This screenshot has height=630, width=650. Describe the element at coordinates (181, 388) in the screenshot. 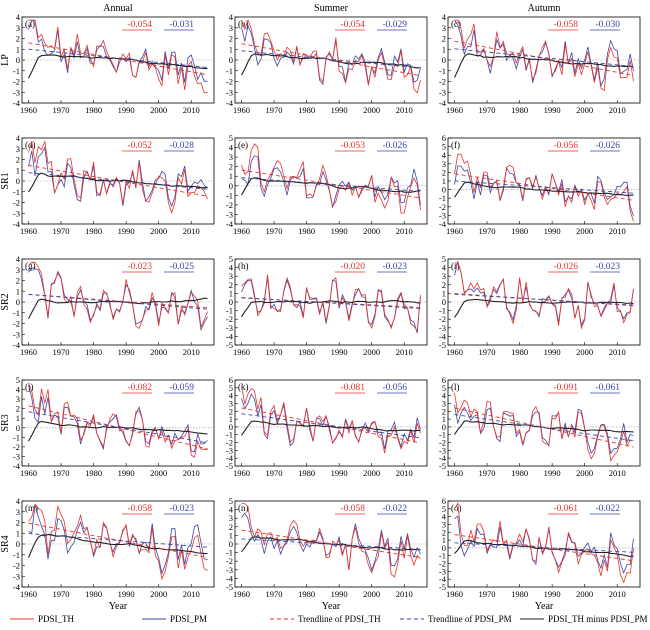

I see `slope-pm: -0.059` at that location.